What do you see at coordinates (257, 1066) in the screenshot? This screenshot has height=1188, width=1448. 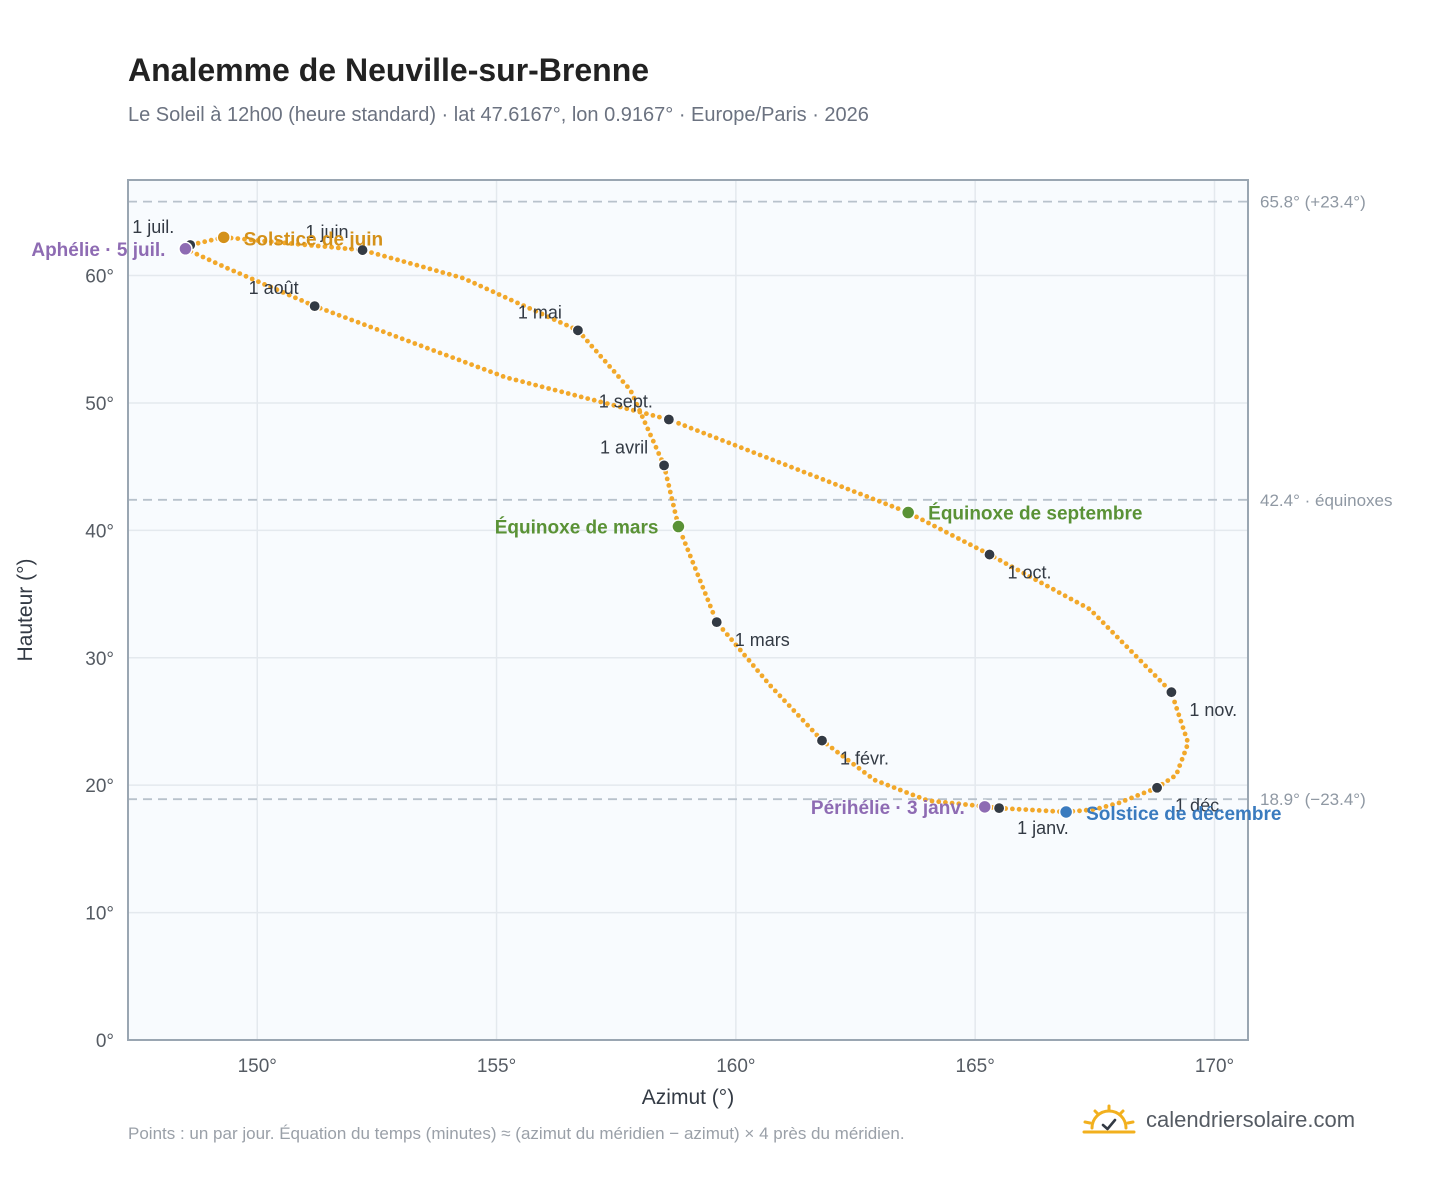 I see `x-tick-label: 150°` at bounding box center [257, 1066].